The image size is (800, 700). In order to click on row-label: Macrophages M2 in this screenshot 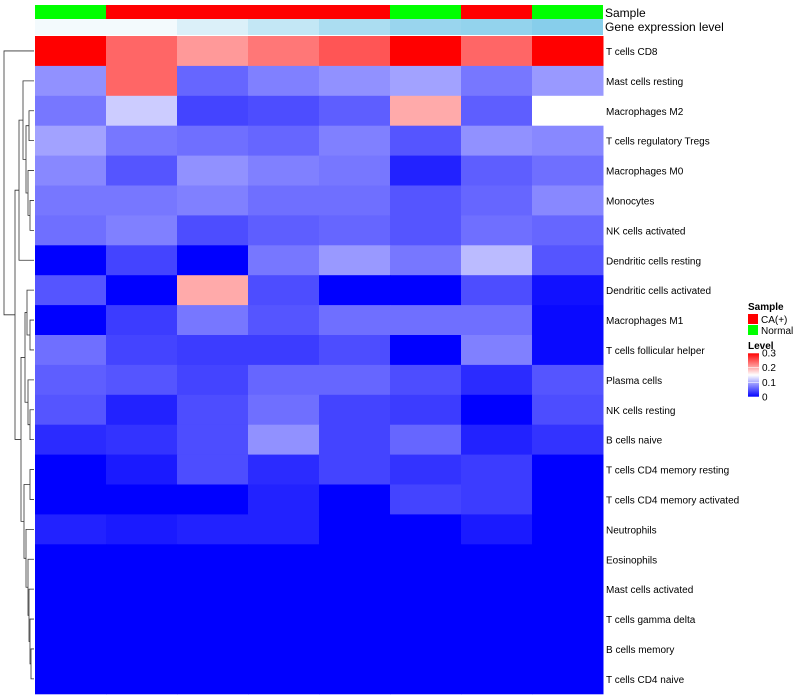, I will do `click(645, 112)`.